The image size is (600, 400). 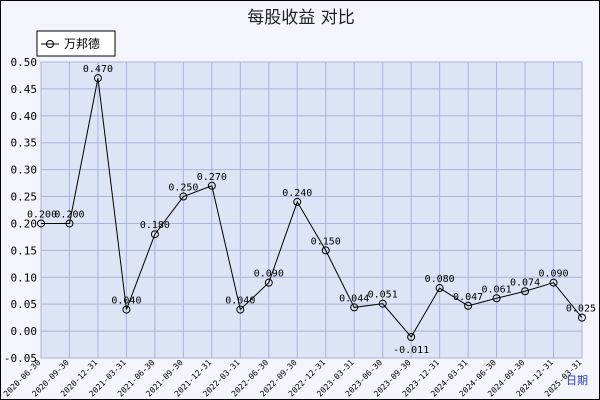 I want to click on y-tick-label: -0.05, so click(x=20, y=358).